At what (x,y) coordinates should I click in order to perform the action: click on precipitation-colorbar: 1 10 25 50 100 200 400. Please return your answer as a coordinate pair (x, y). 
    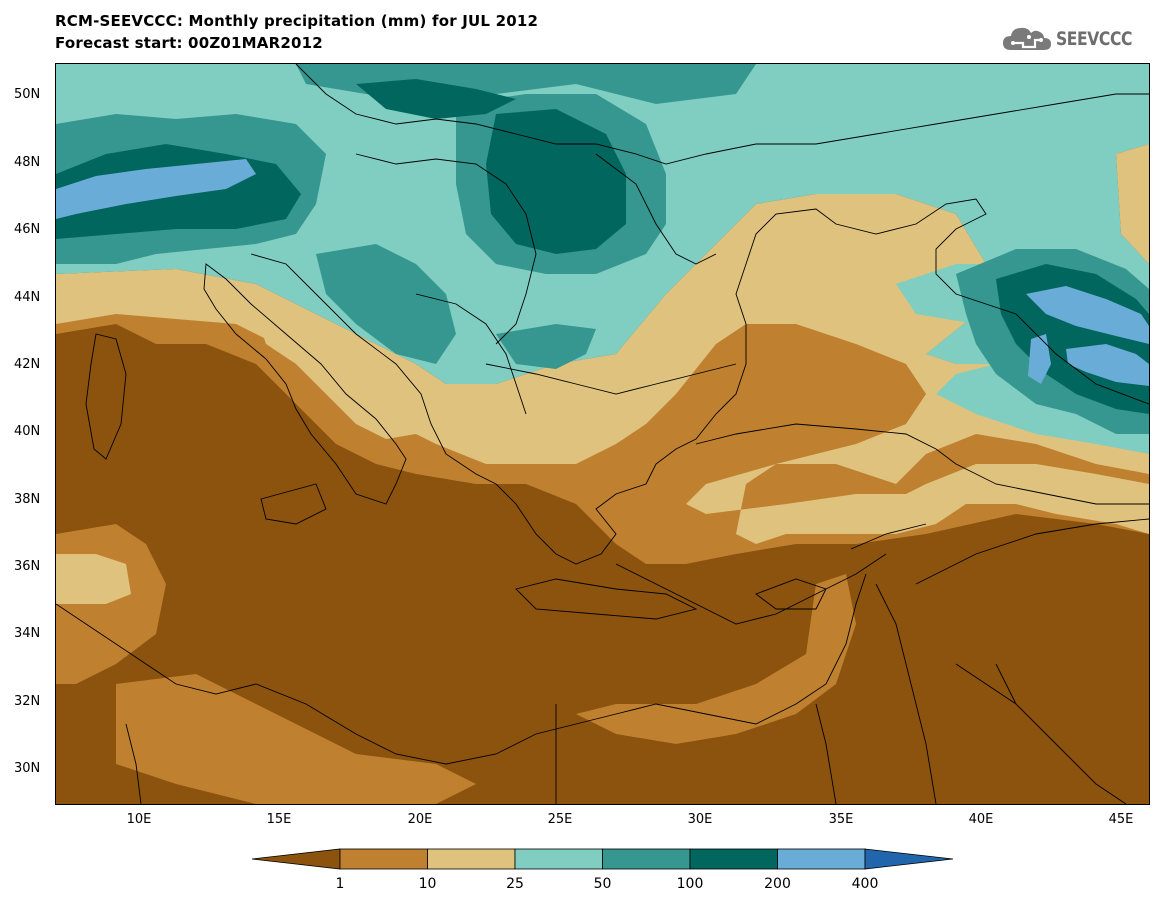
    Looking at the image, I should click on (602, 876).